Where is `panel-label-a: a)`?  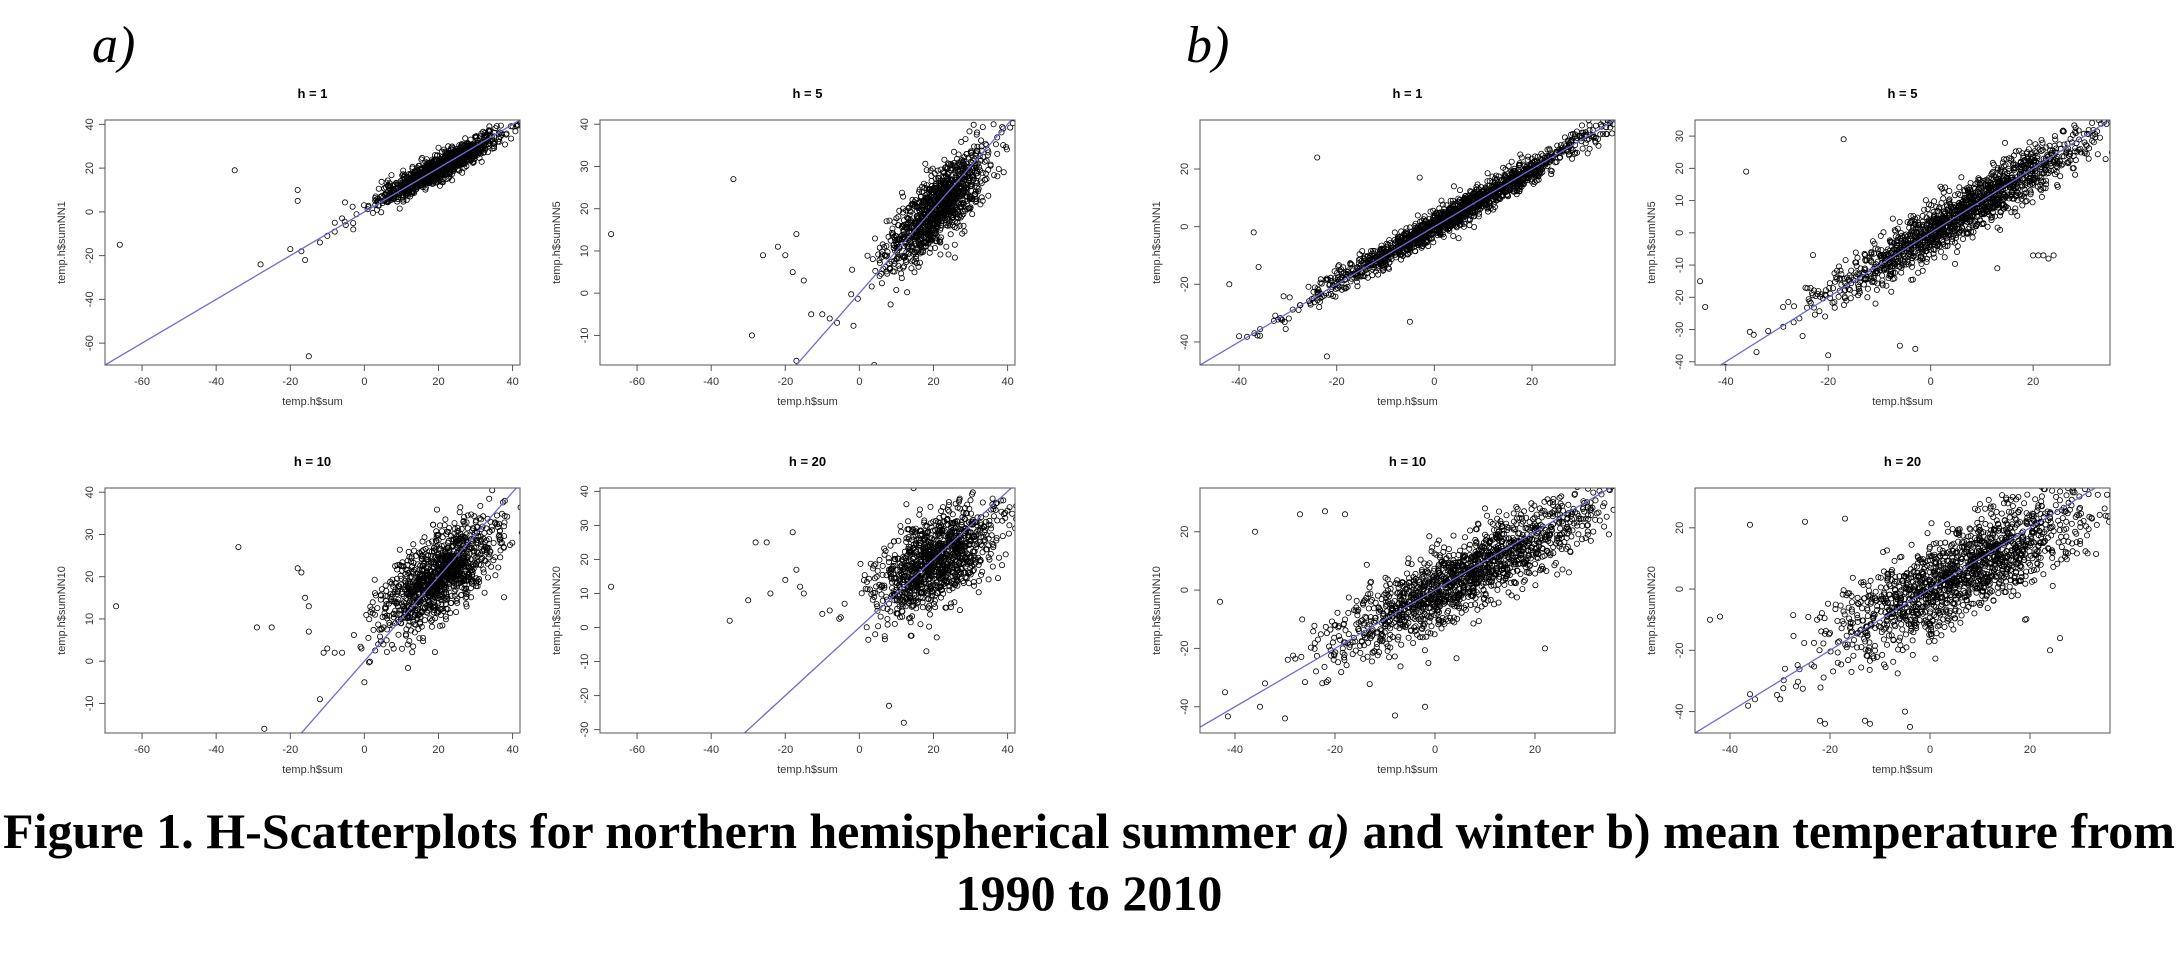
panel-label-a: a) is located at coordinates (113, 45).